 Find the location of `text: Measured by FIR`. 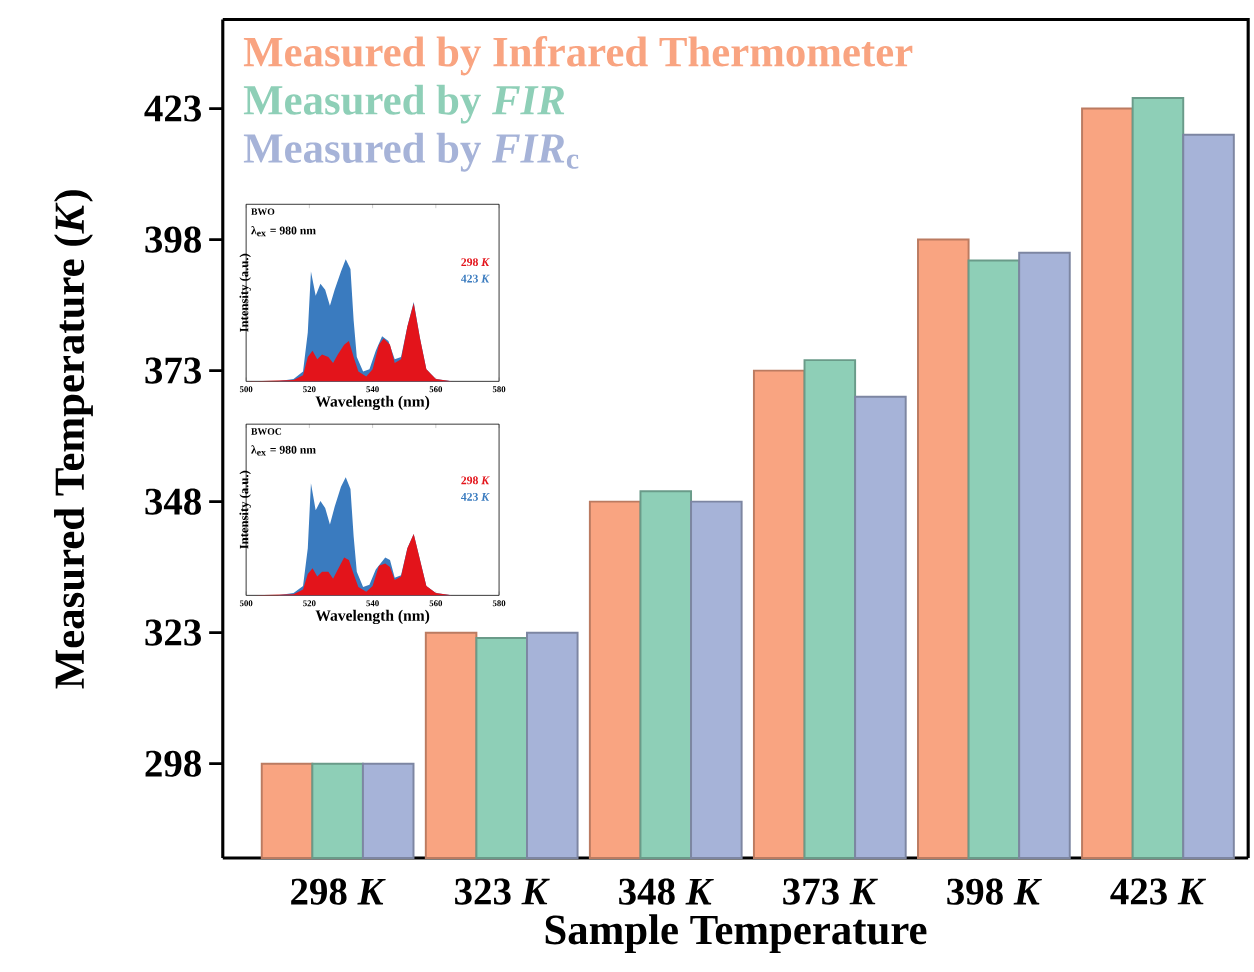

text: Measured by FIR is located at coordinates (404, 104).